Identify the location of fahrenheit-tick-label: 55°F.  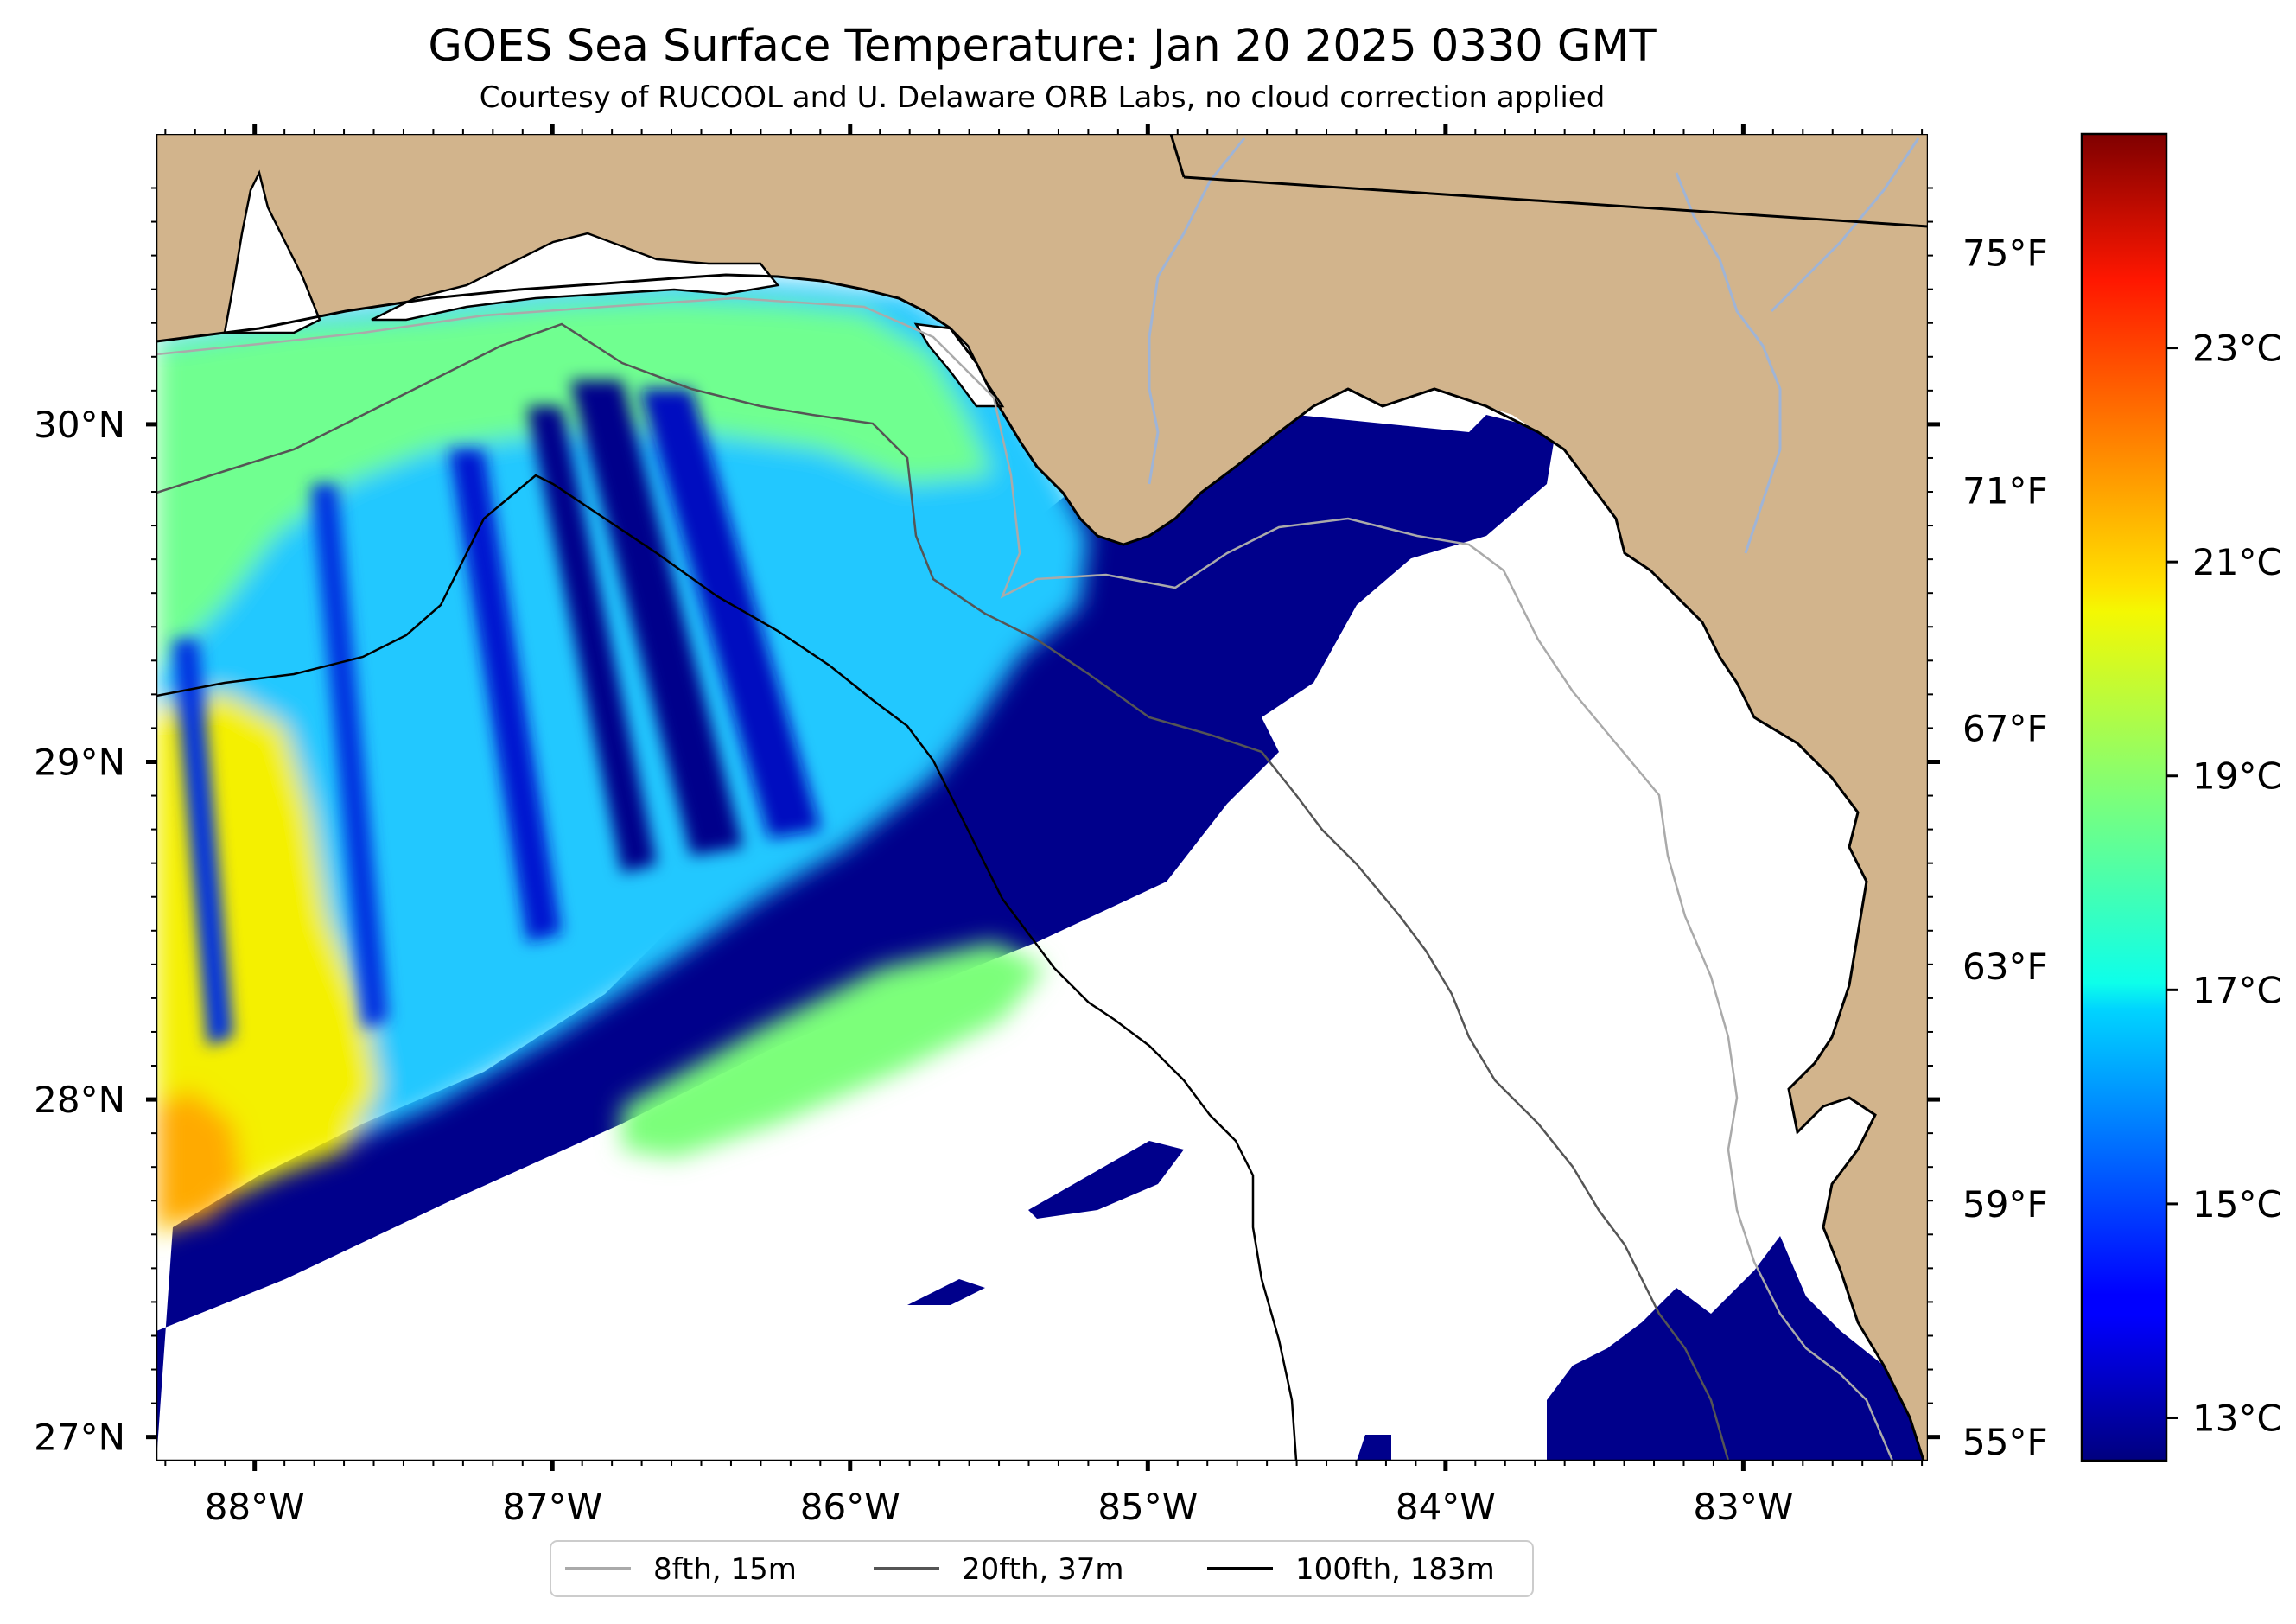
(2005, 1442).